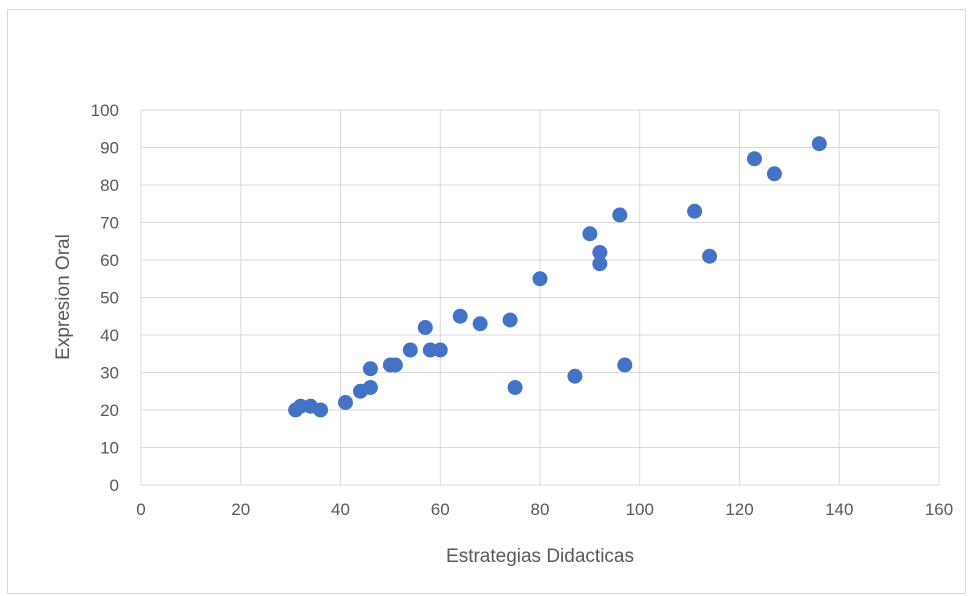 The height and width of the screenshot is (596, 973). I want to click on y-tick-label: 30, so click(109, 373).